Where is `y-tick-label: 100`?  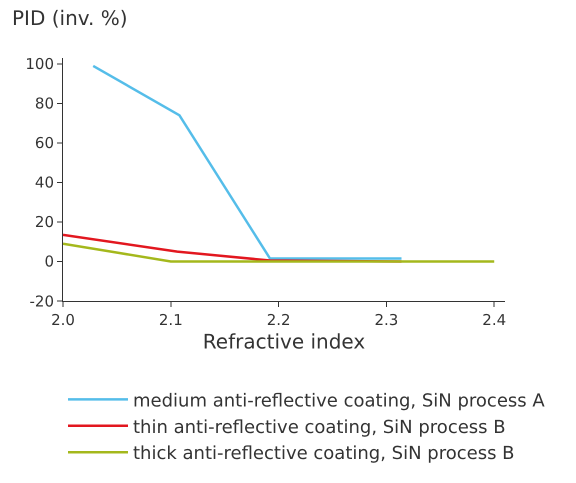 y-tick-label: 100 is located at coordinates (39, 64).